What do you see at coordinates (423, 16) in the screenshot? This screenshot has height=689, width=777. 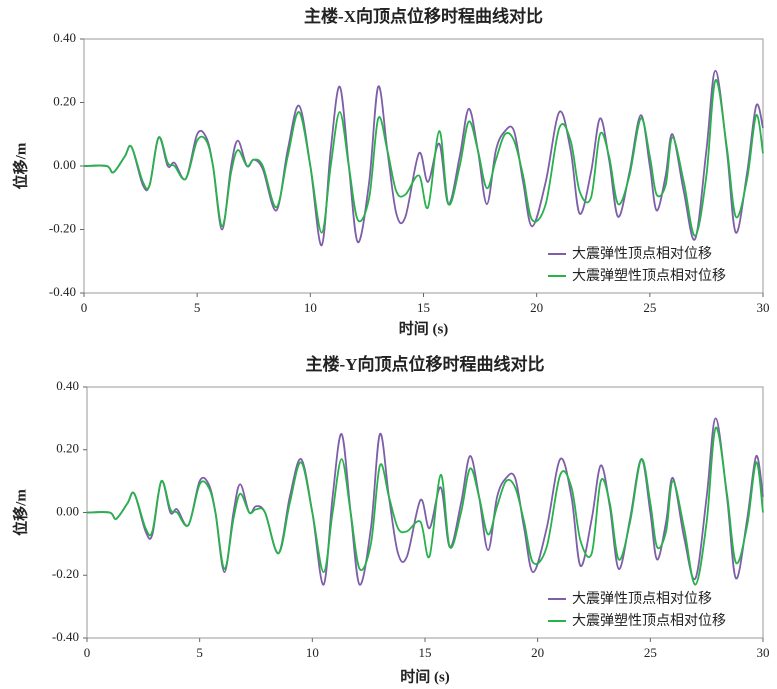 I see `chart-title: 主楼-X向顶点位移时程曲线对比` at bounding box center [423, 16].